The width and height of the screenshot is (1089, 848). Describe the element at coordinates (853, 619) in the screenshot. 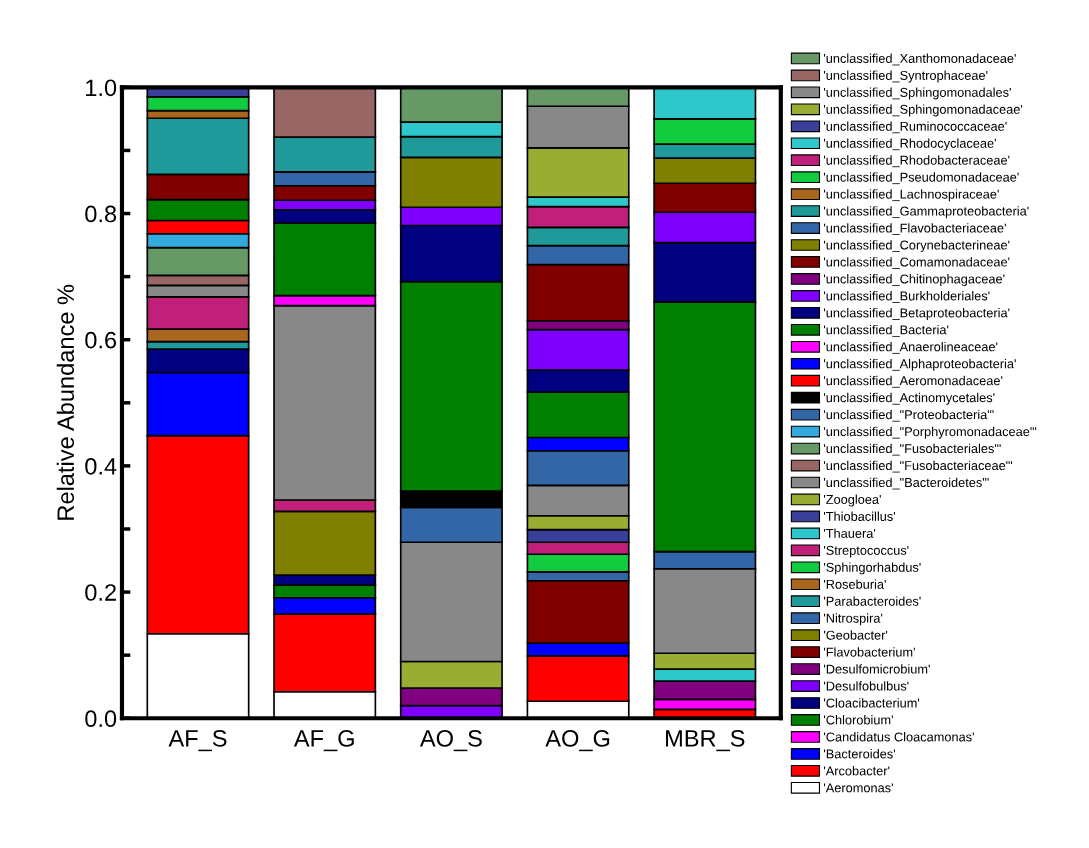

I see `legend-label: 'Nitrospira'` at that location.